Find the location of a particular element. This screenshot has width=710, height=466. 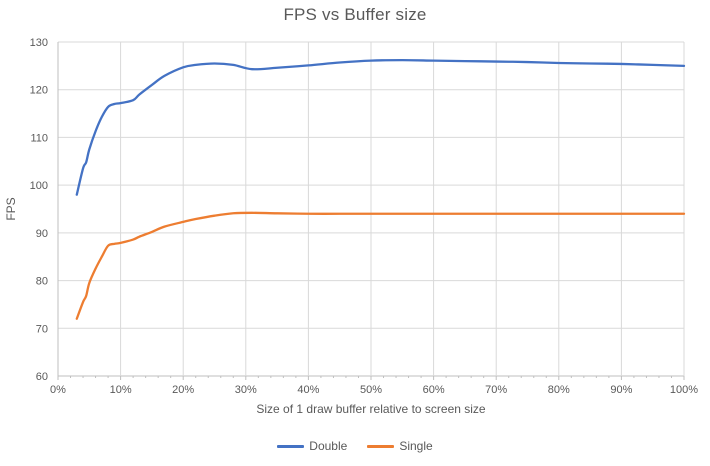

x-tick-label: 40% is located at coordinates (308, 390).